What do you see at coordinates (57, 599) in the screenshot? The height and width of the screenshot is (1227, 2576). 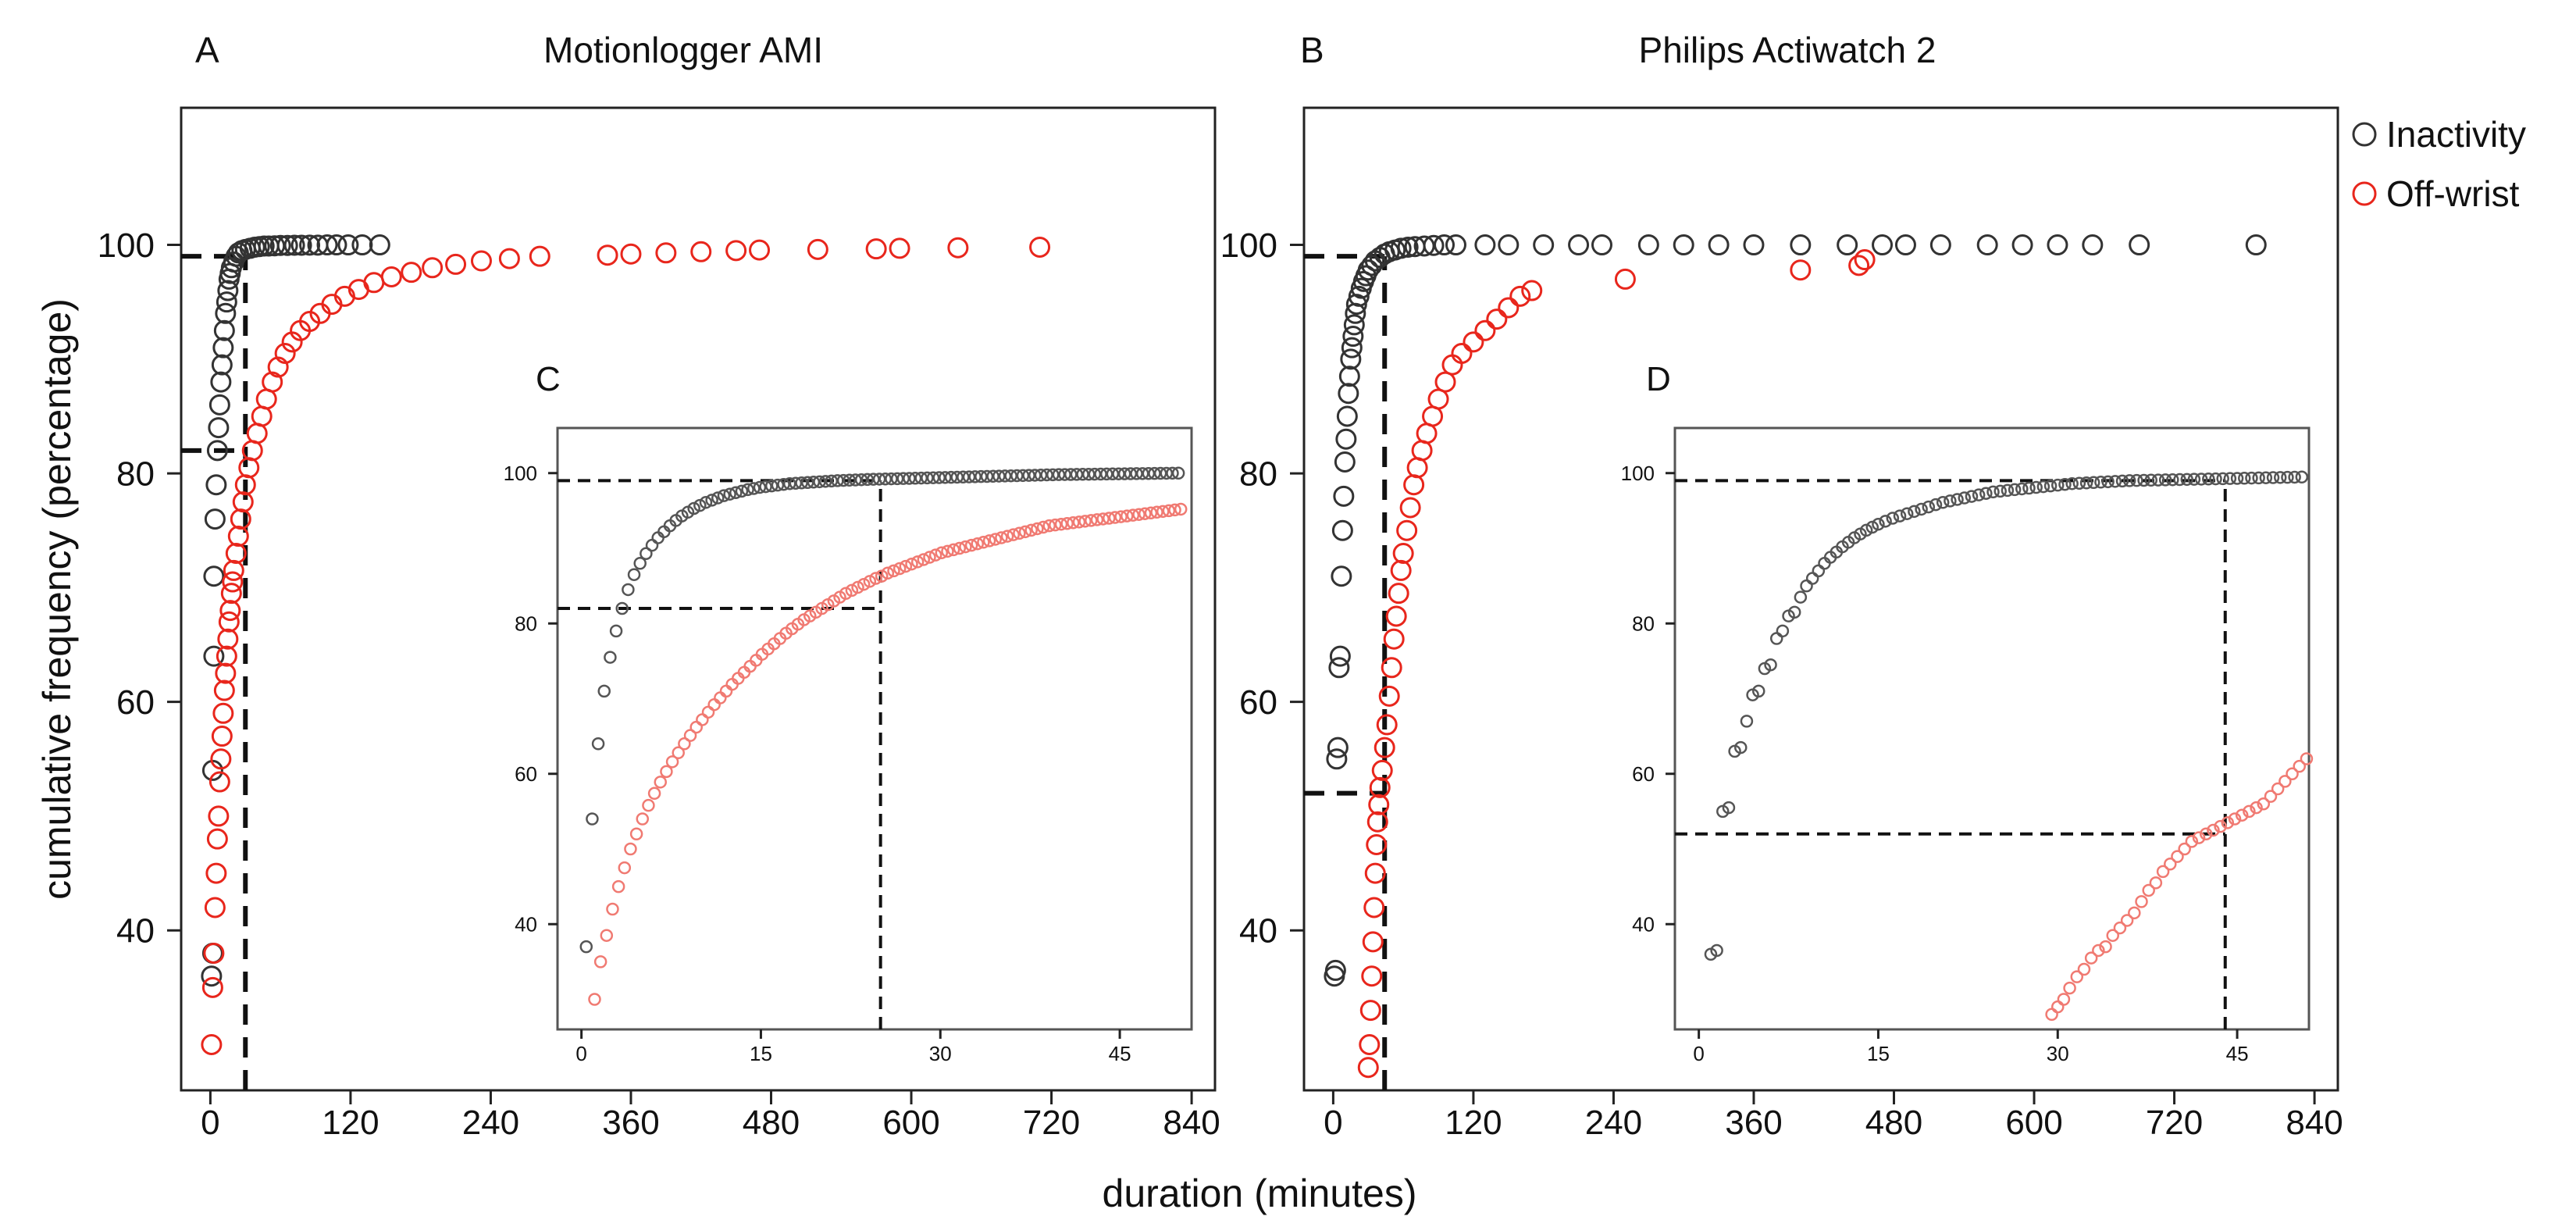 I see `y-axis-label: cumulative frequency (percentage)` at bounding box center [57, 599].